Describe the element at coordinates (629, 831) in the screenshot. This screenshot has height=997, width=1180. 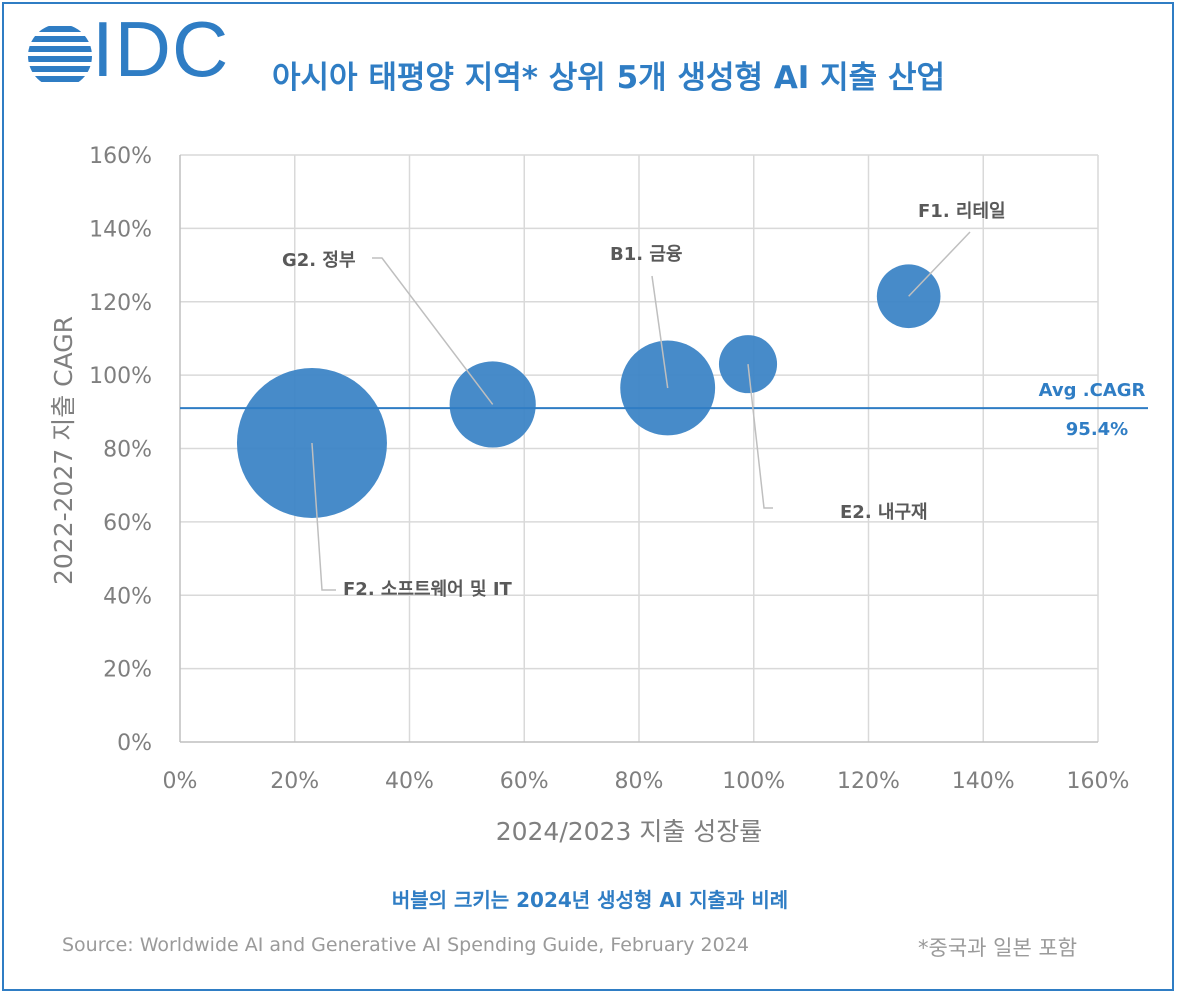
I see `x-axis-title: 2024/2023 지출 성장률` at that location.